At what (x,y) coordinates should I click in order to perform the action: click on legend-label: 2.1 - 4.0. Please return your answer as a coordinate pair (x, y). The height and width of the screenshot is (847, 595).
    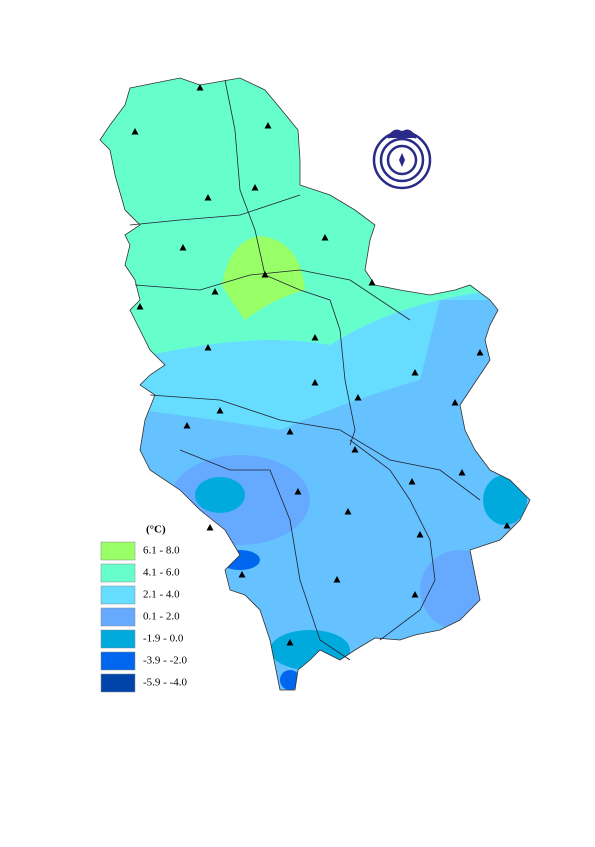
    Looking at the image, I should click on (161, 595).